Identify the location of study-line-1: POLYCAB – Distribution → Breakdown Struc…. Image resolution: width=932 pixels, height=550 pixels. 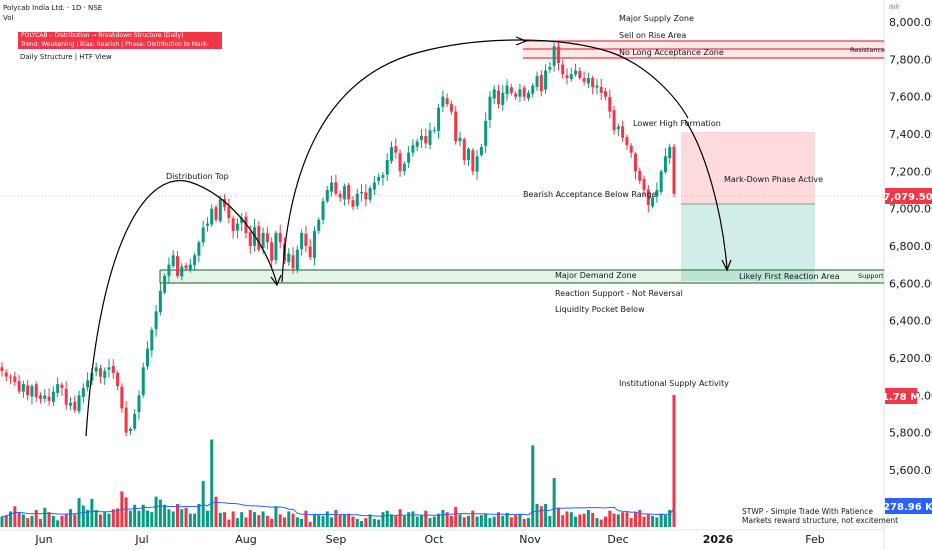
(102, 35).